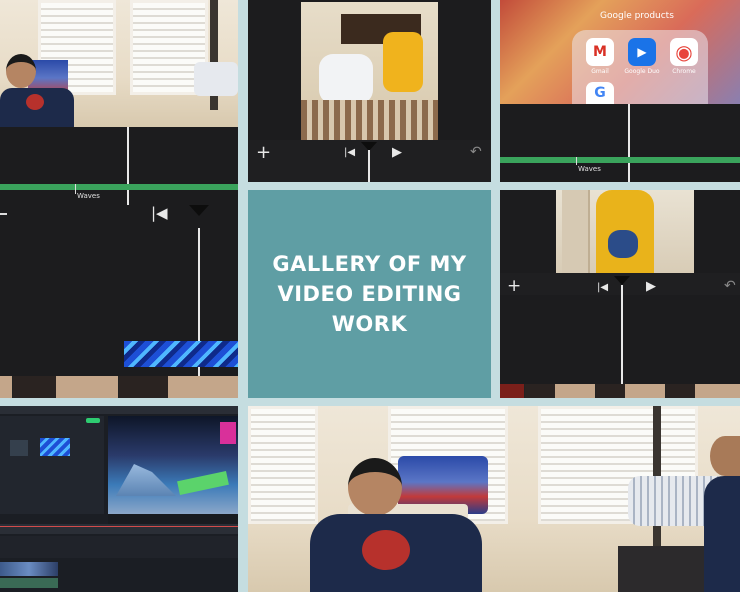  I want to click on tile-top-center-editor: + |◀ ▶ ↶, so click(369, 91).